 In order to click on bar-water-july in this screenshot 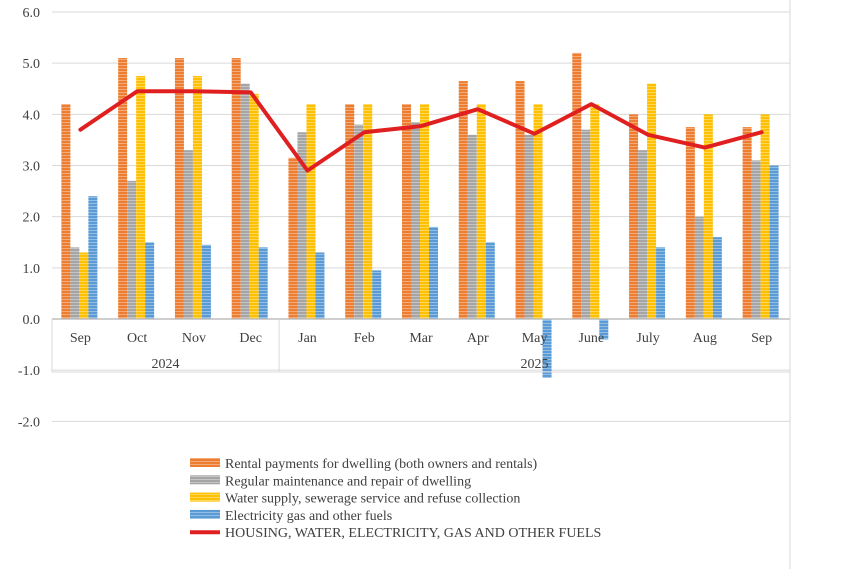, I will do `click(652, 201)`.